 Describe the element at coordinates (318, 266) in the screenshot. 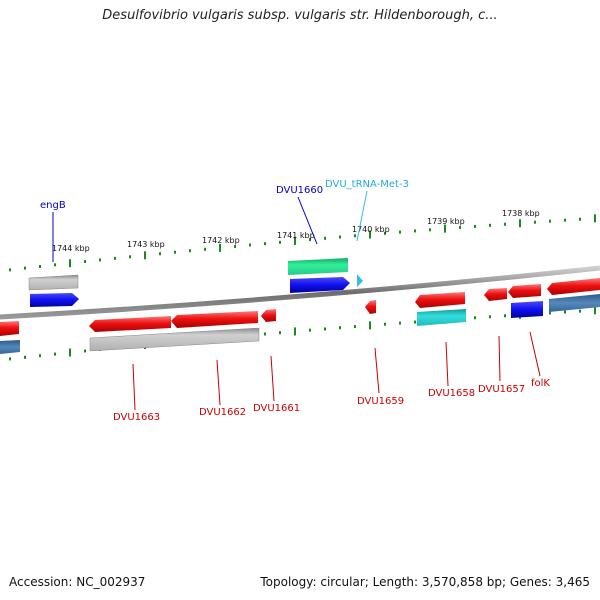

I see `feature-rna-green` at that location.